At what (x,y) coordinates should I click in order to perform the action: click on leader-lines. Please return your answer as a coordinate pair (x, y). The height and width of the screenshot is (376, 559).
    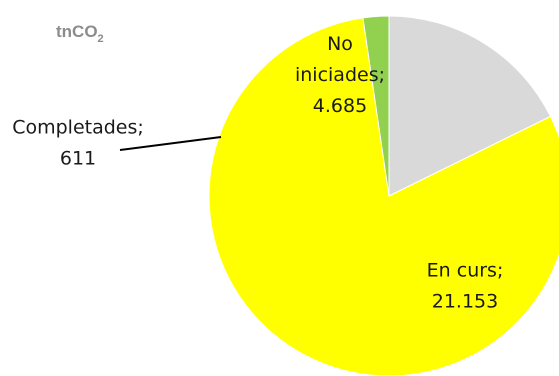
    Looking at the image, I should click on (170, 143).